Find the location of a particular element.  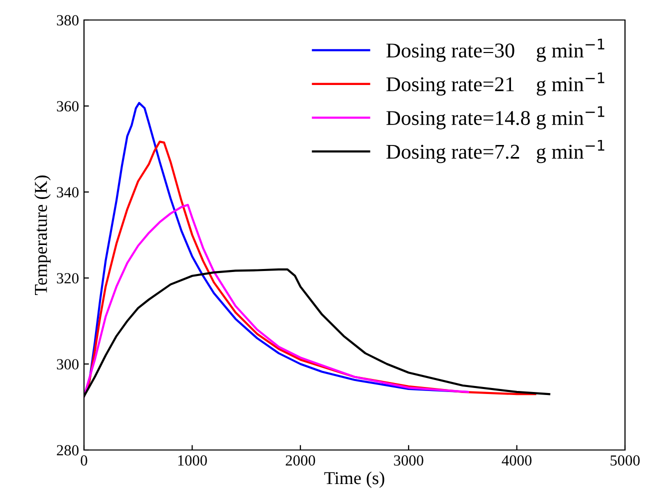

legend-label: Dosing rate=21 g min$^{−1}$ is located at coordinates (495, 84).